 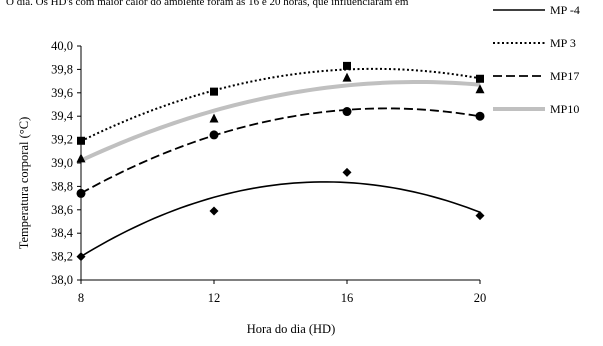 I want to click on y-tick-label: 39,0, so click(x=62, y=163).